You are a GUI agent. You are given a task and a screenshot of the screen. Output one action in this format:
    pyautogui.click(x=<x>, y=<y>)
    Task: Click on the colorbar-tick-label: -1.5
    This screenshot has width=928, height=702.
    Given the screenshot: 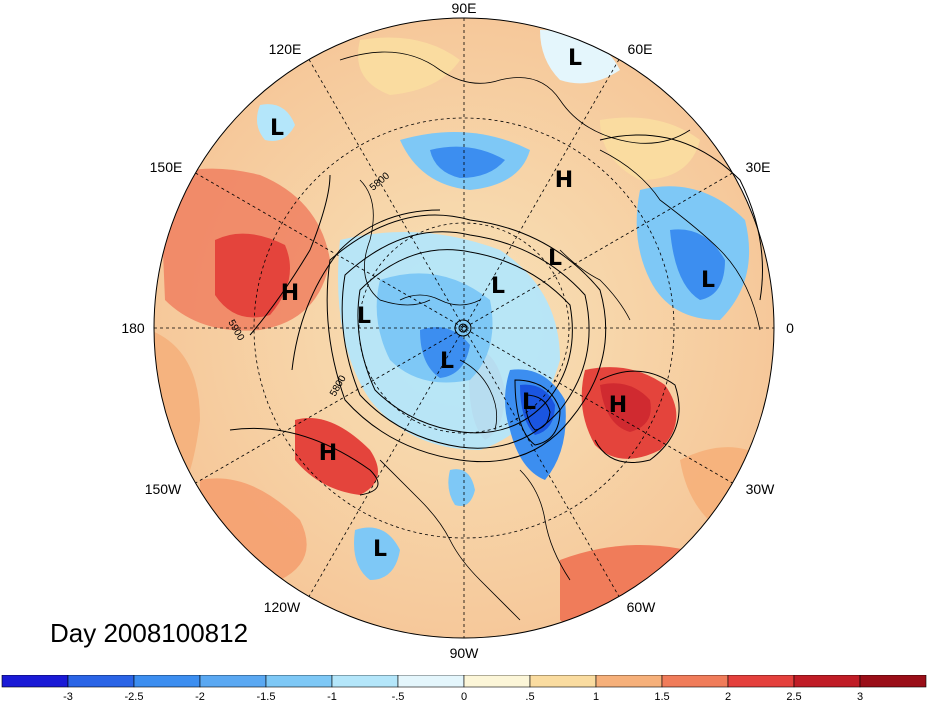 What is the action you would take?
    pyautogui.click(x=266, y=696)
    